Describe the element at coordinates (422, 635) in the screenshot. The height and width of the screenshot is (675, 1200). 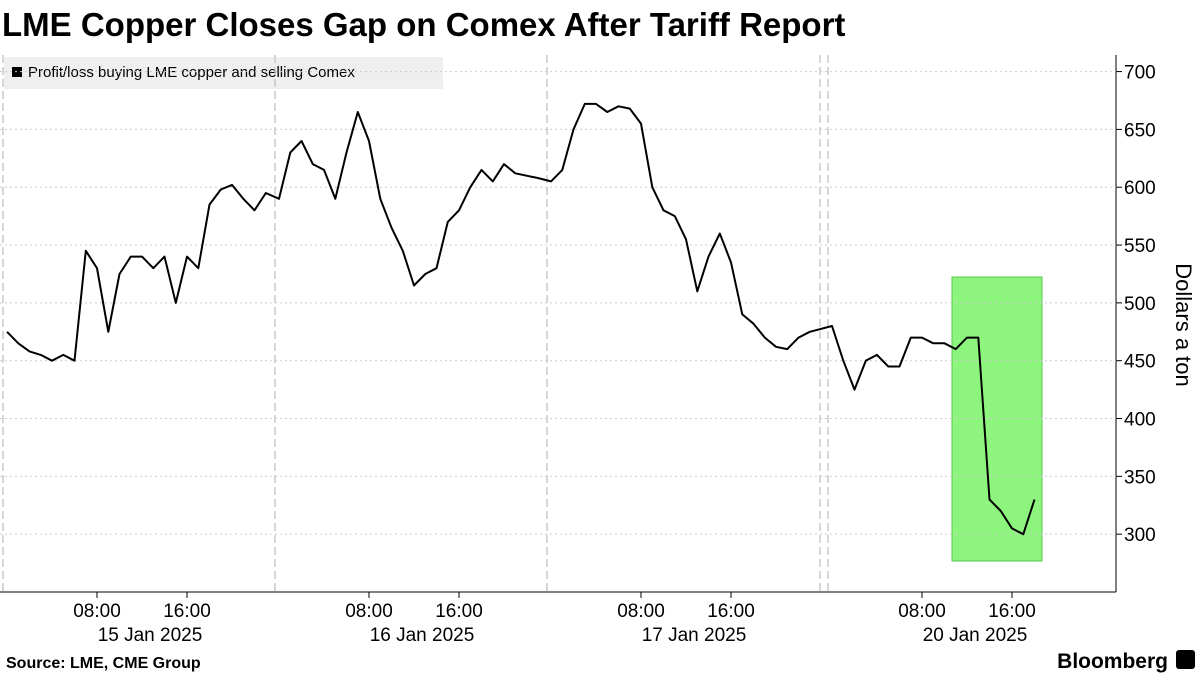
I see `x-date-label: 16 Jan 2025` at that location.